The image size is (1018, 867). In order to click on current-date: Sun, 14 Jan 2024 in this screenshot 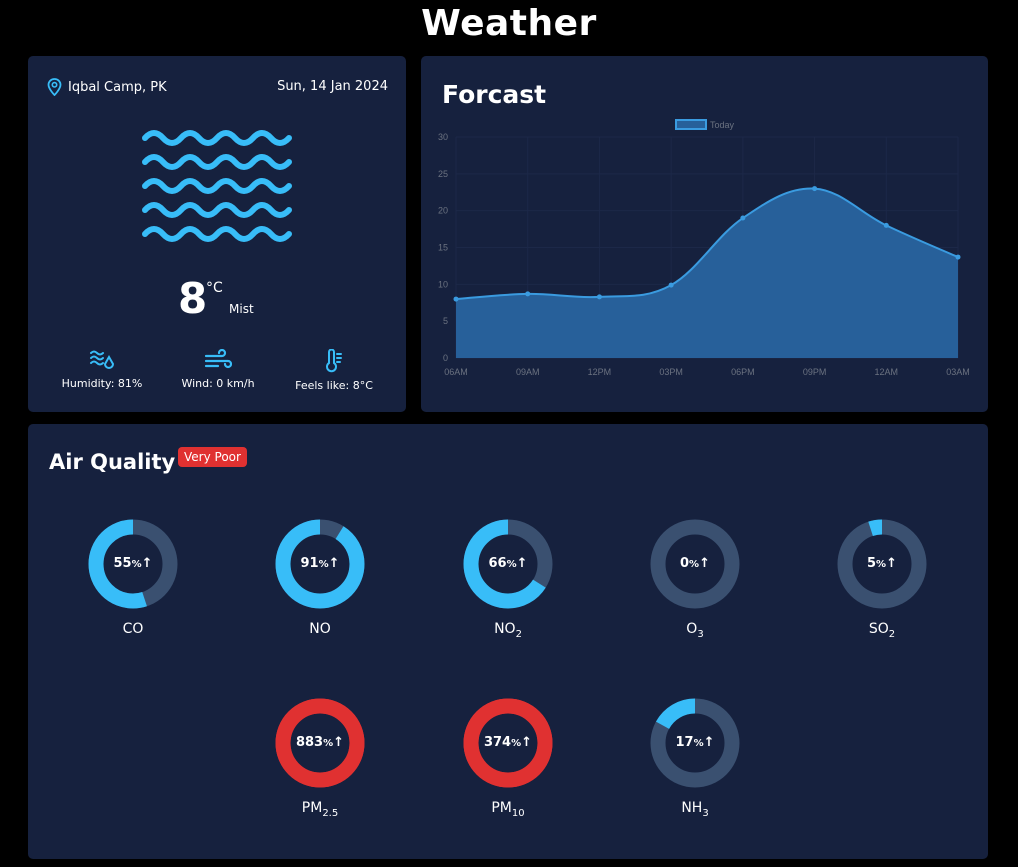, I will do `click(332, 86)`.